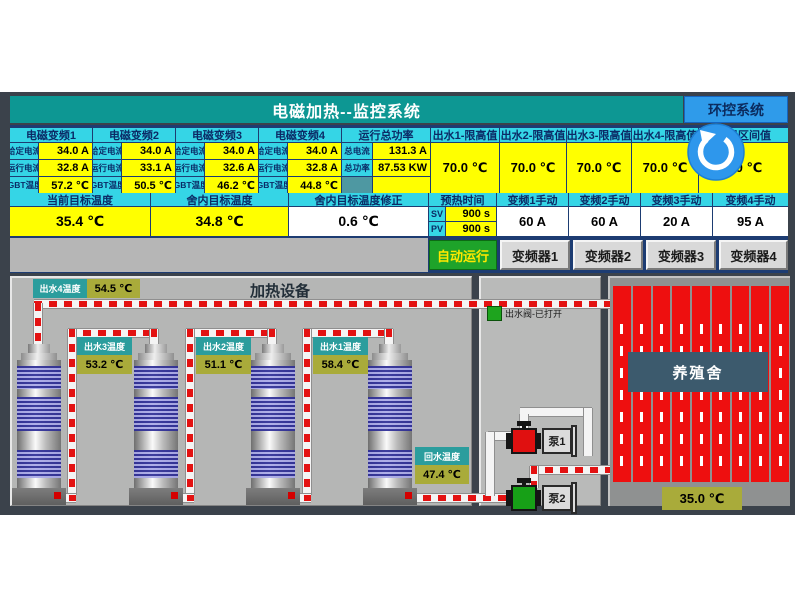  I want to click on pipe-bracket4-down, so click(389, 338).